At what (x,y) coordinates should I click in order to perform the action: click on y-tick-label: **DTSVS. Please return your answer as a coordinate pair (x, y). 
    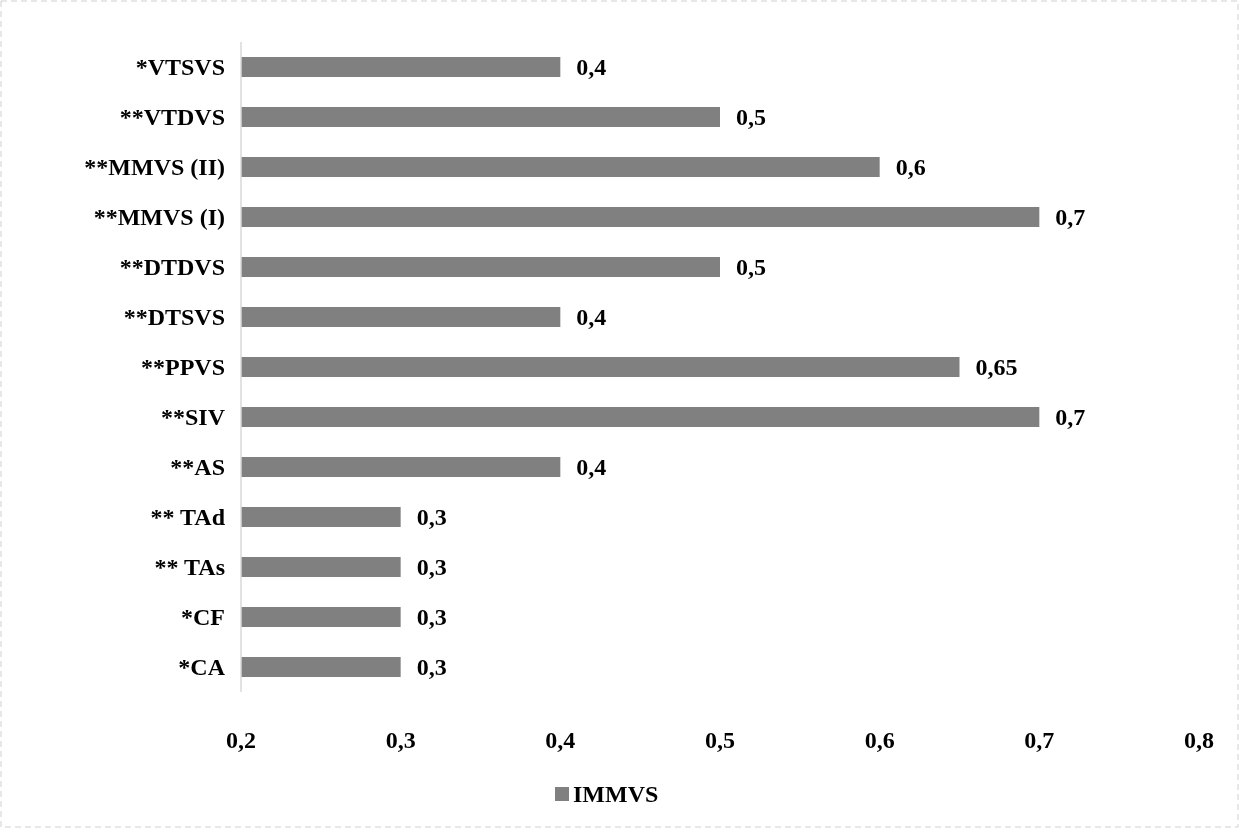
    Looking at the image, I should click on (174, 317).